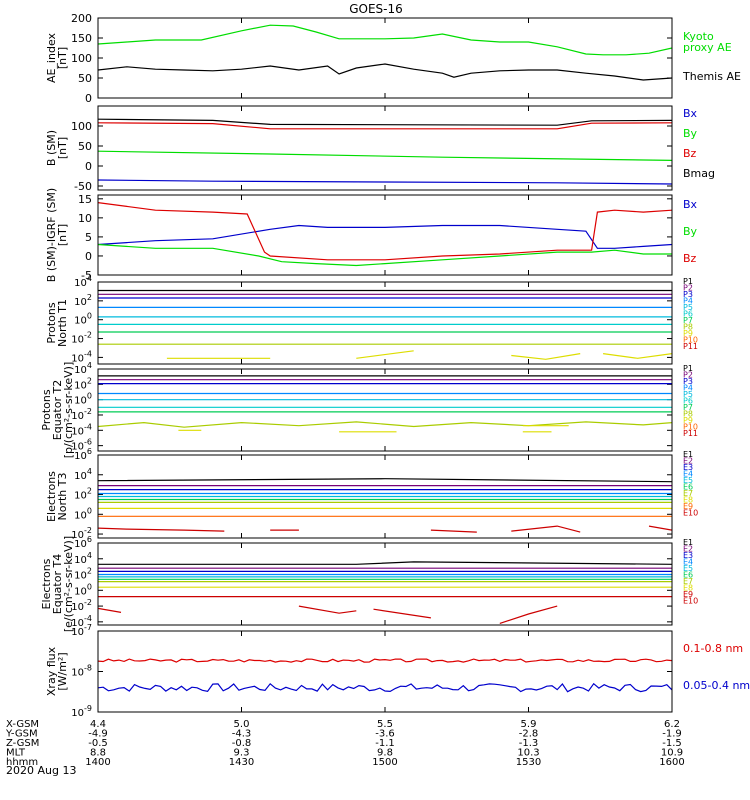 Image resolution: width=750 pixels, height=800 pixels. I want to click on x-tick-label: 4.4, so click(98, 724).